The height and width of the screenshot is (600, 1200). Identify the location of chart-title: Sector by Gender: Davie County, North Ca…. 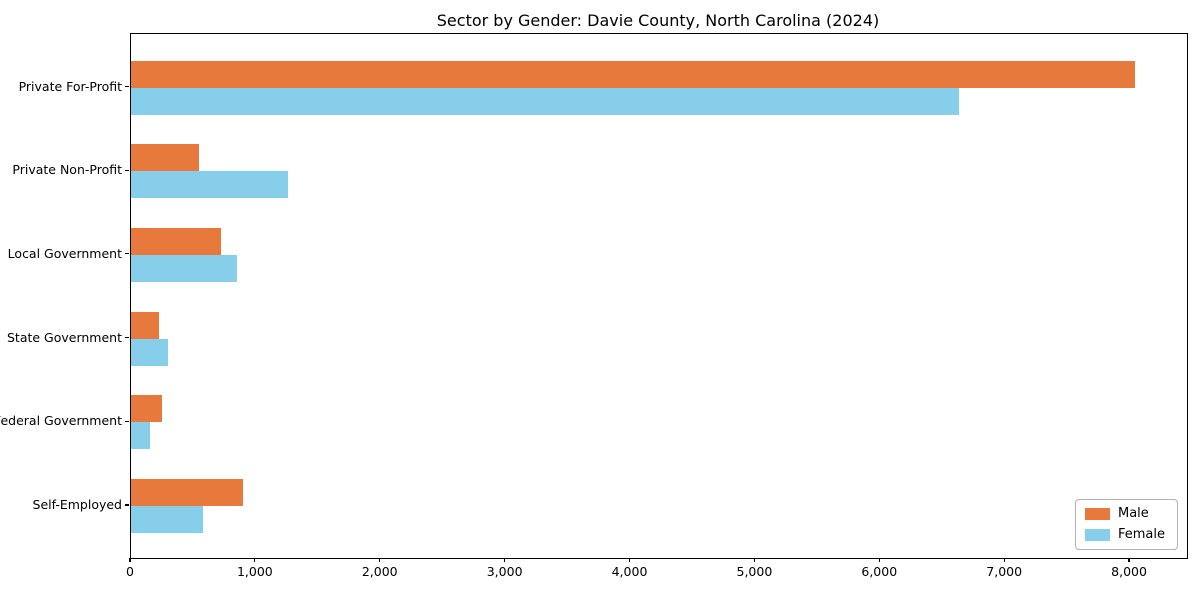
(658, 20).